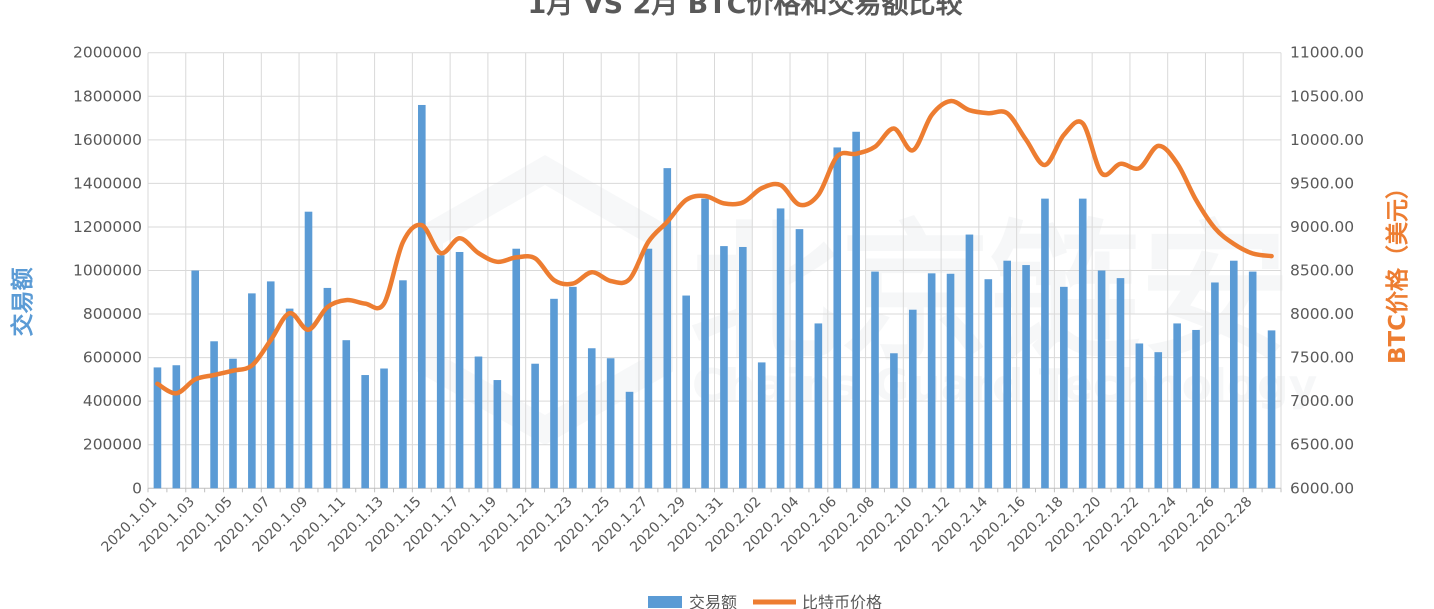 This screenshot has width=1434, height=609. Describe the element at coordinates (107, 140) in the screenshot. I see `left-axis-tick-label: 1600000` at that location.